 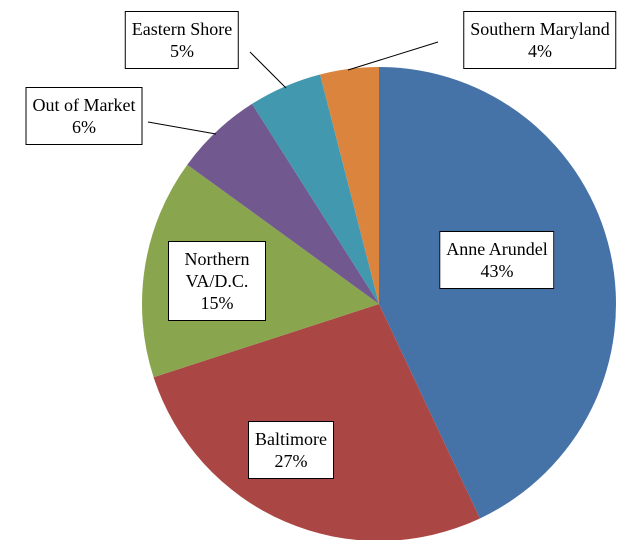 I want to click on data-label: Anne Arundel 43%, so click(x=497, y=260).